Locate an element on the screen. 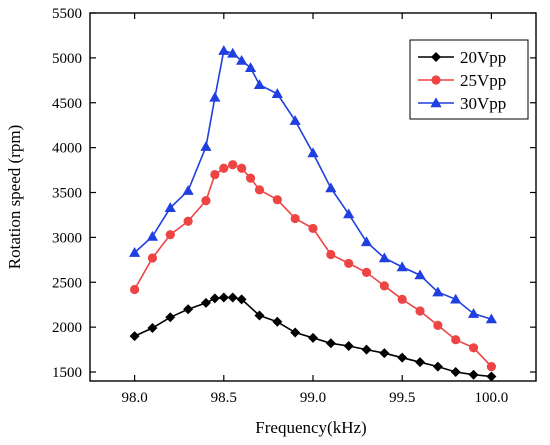 This screenshot has width=550, height=445. x-tick-label: 98.5 is located at coordinates (224, 398).